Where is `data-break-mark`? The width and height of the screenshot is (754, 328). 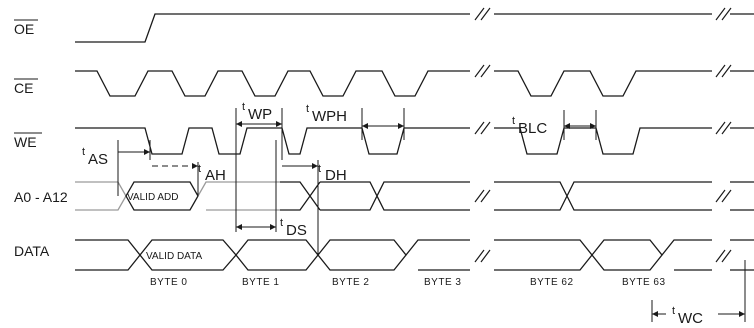
data-break-mark is located at coordinates (603, 256).